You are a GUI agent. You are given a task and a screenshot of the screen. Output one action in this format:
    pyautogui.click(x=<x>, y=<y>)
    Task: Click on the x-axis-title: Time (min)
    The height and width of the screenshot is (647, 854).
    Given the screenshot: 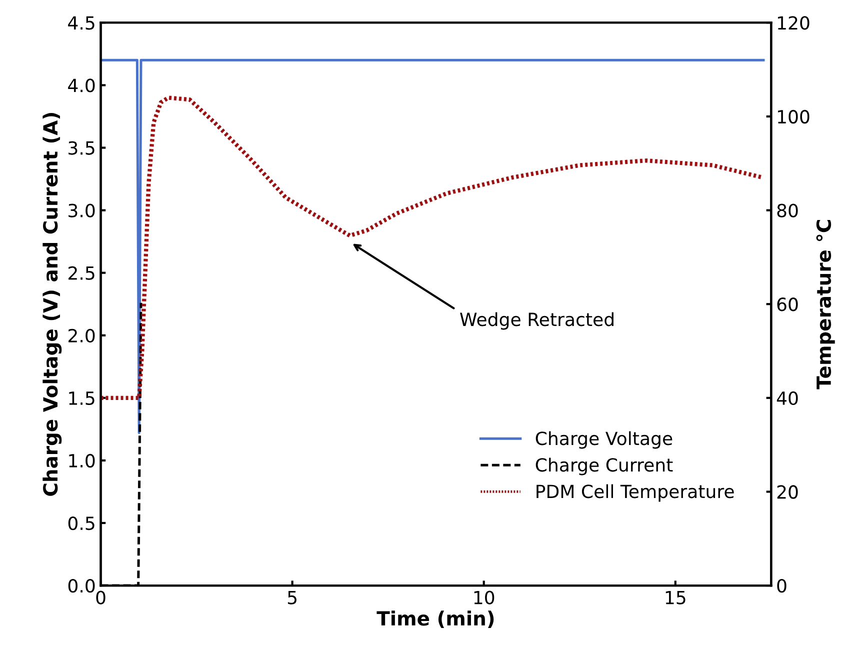 What is the action you would take?
    pyautogui.click(x=435, y=619)
    